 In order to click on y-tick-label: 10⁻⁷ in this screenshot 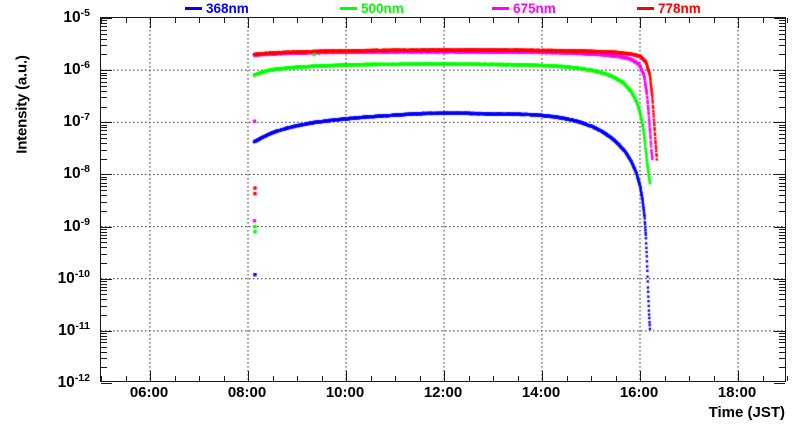, I will do `click(76, 121)`.